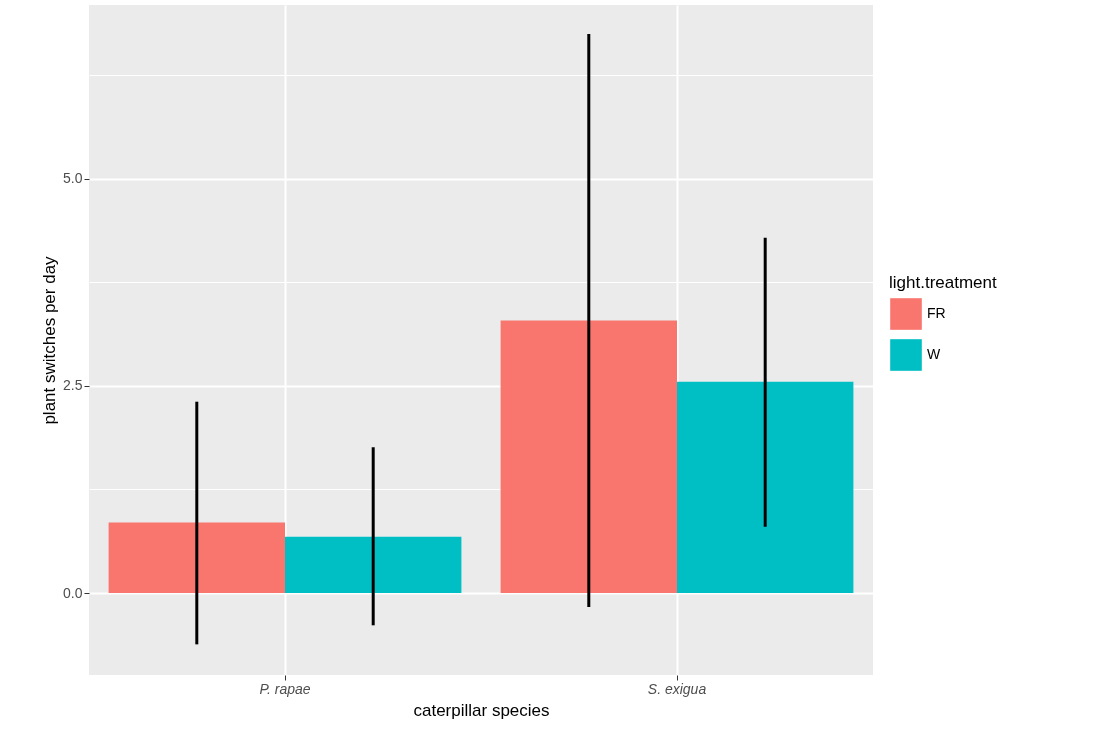  Describe the element at coordinates (936, 313) in the screenshot. I see `legend-label: FR` at that location.